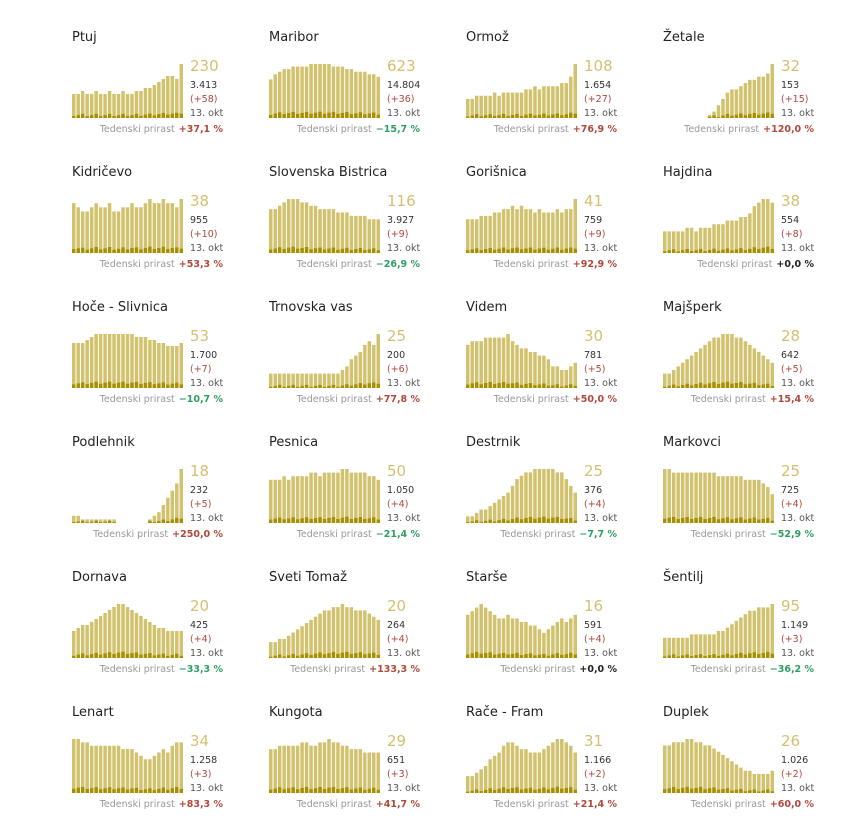 Image resolution: width=841 pixels, height=838 pixels. I want to click on new-cases: (+2), so click(792, 774).